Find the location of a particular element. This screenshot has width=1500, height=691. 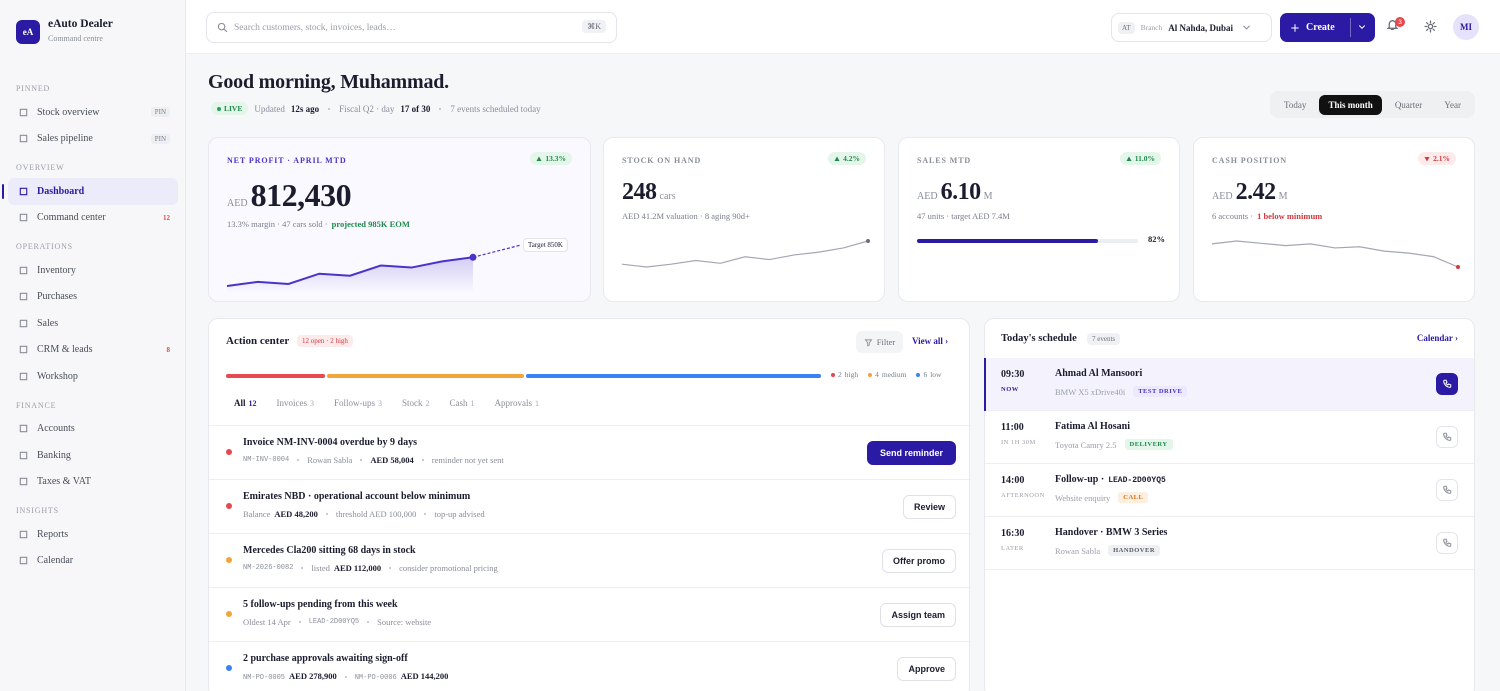

nav-item: Dashboard is located at coordinates (90, 191).